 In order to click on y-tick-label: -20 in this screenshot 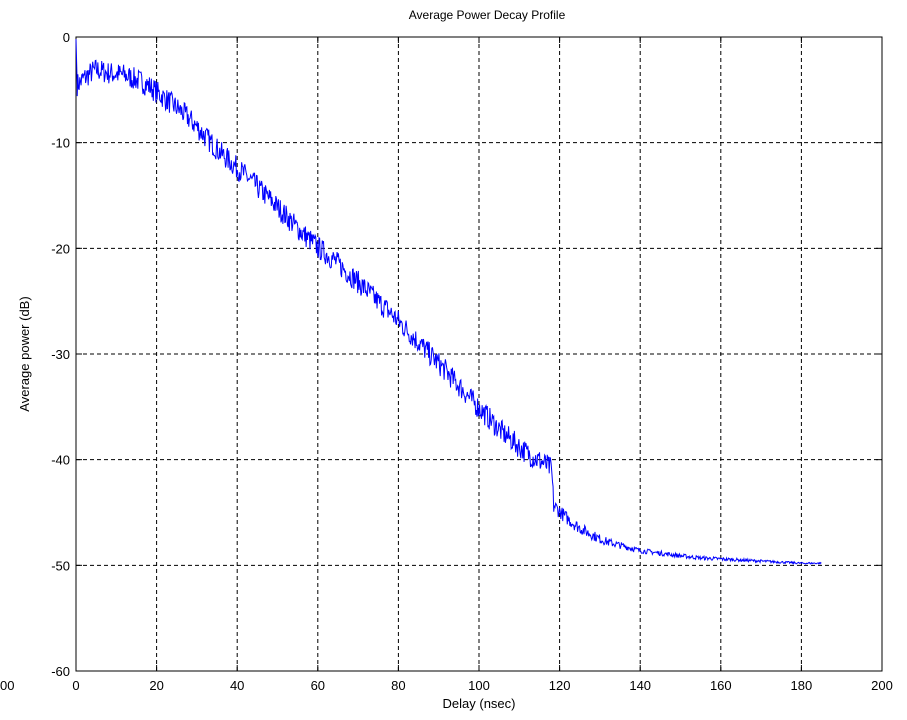, I will do `click(60, 248)`.